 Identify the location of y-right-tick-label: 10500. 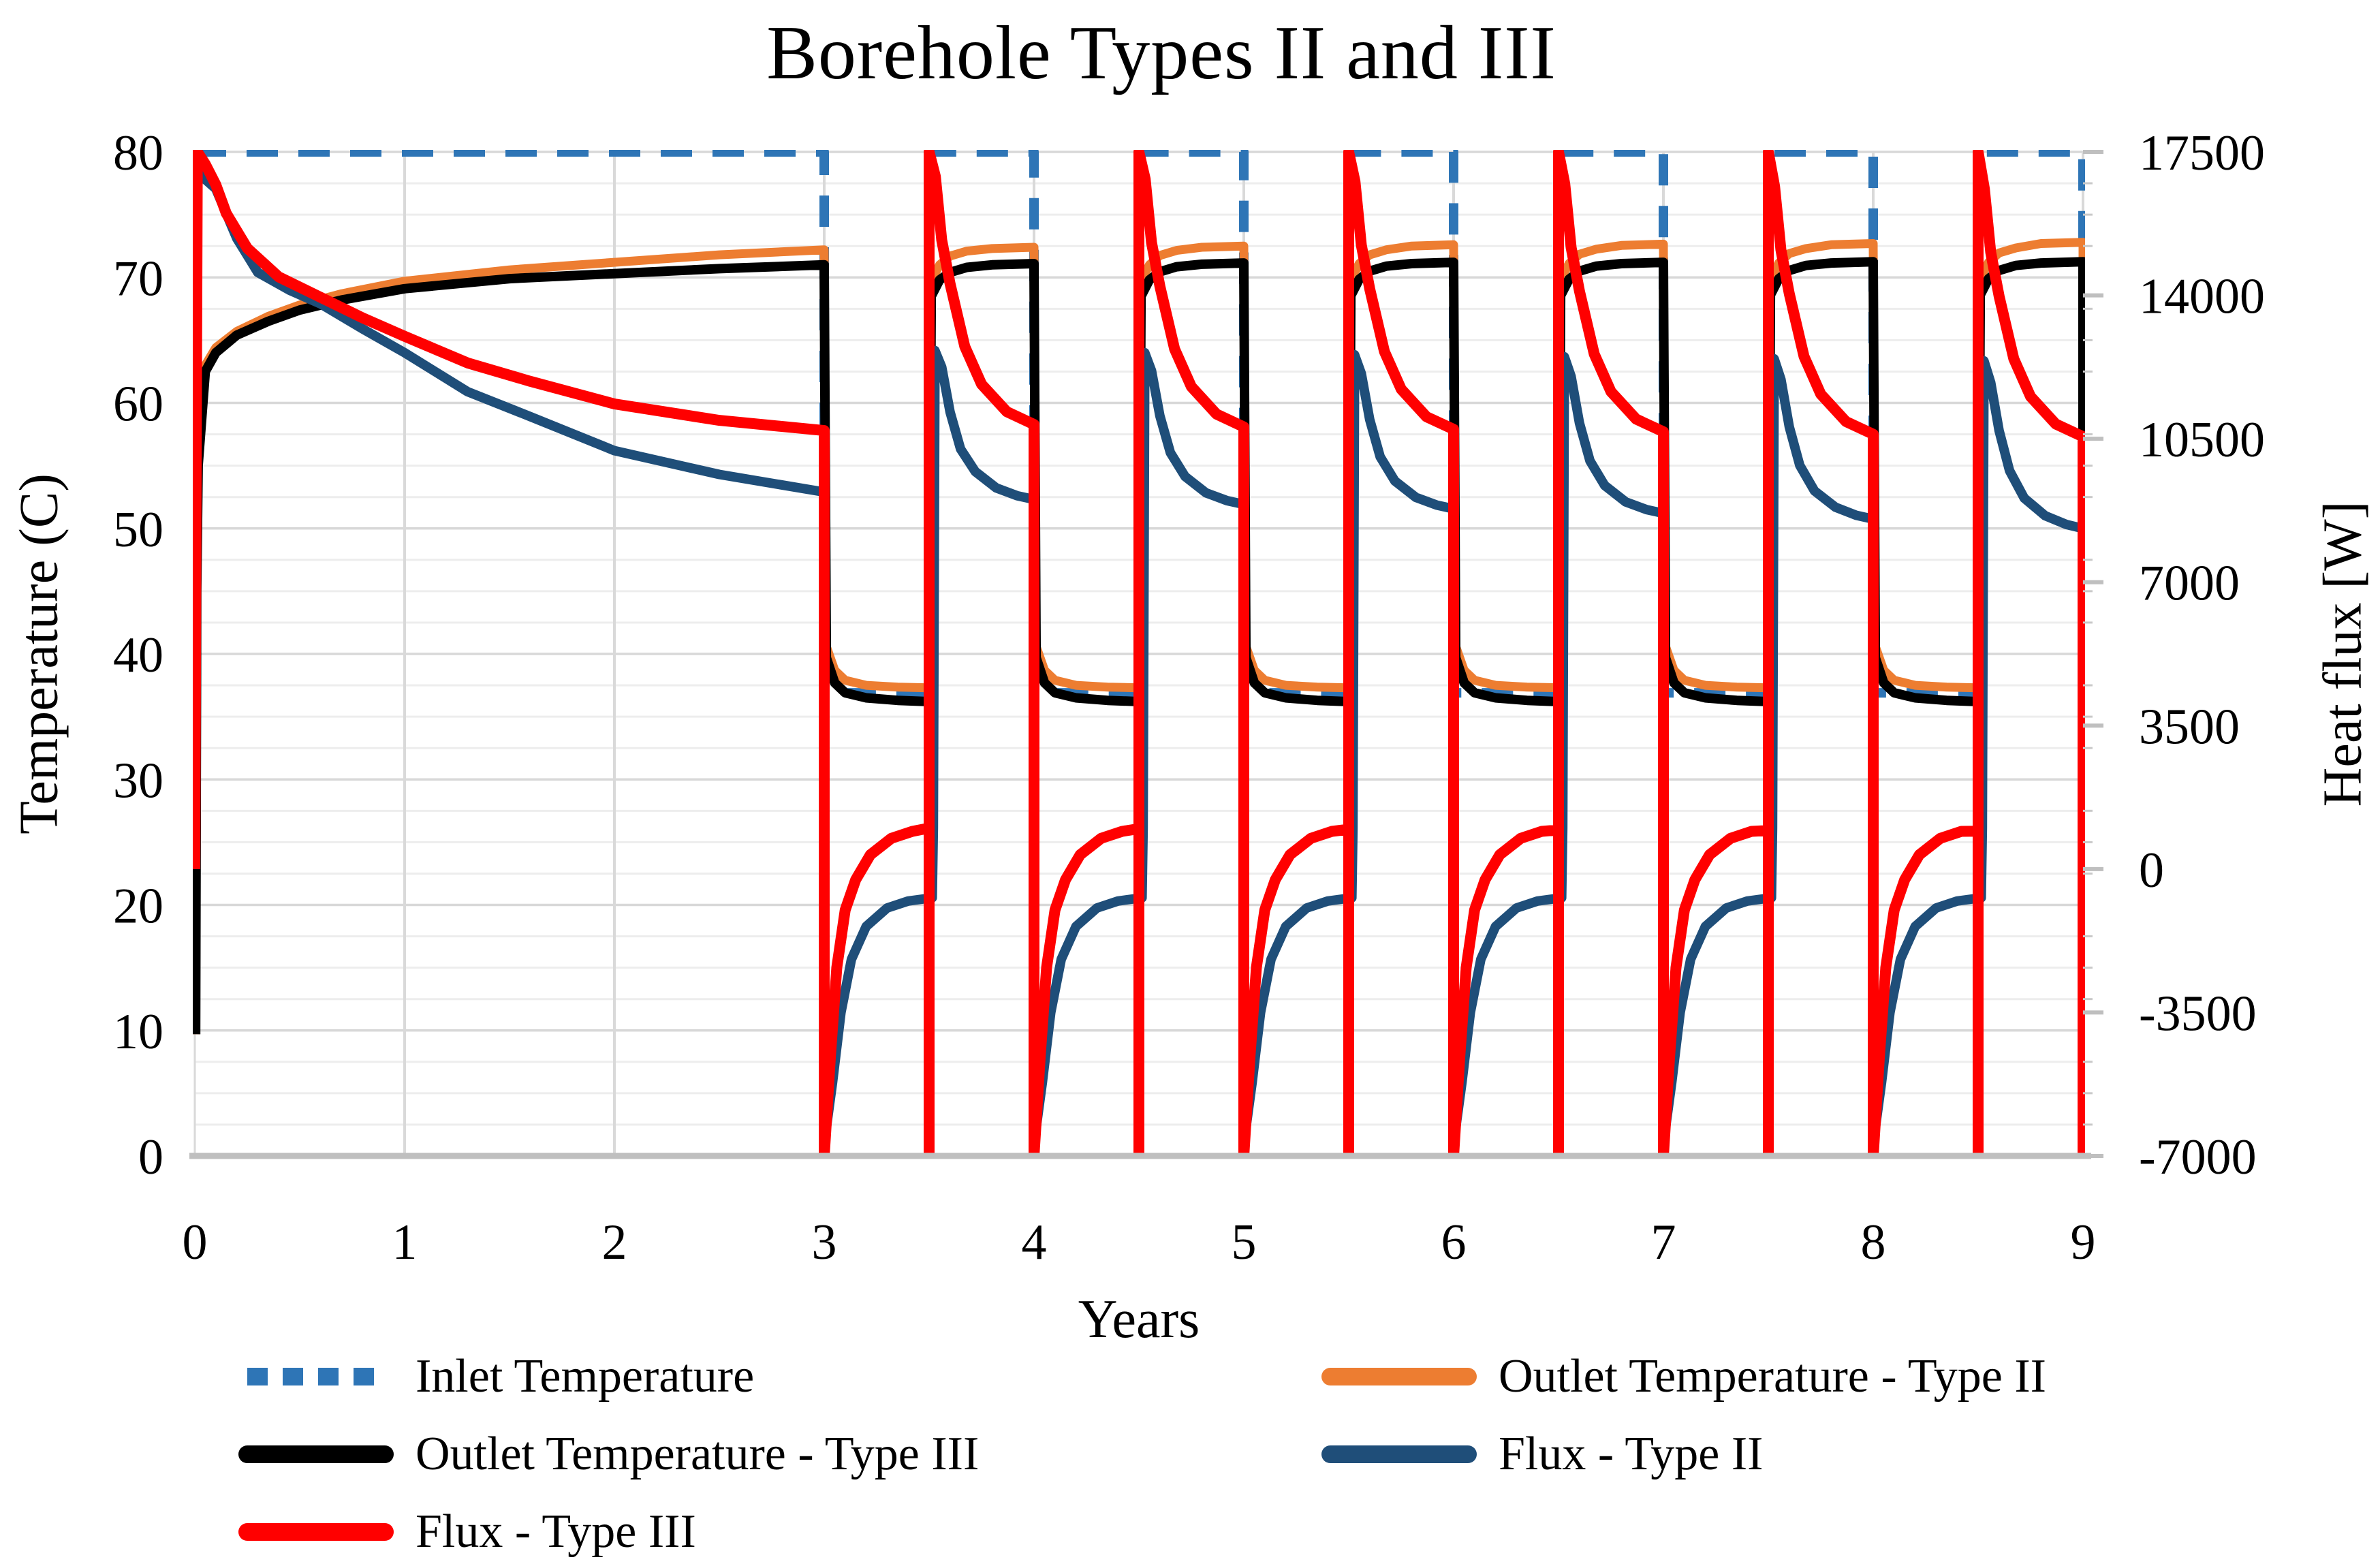
(2202, 440).